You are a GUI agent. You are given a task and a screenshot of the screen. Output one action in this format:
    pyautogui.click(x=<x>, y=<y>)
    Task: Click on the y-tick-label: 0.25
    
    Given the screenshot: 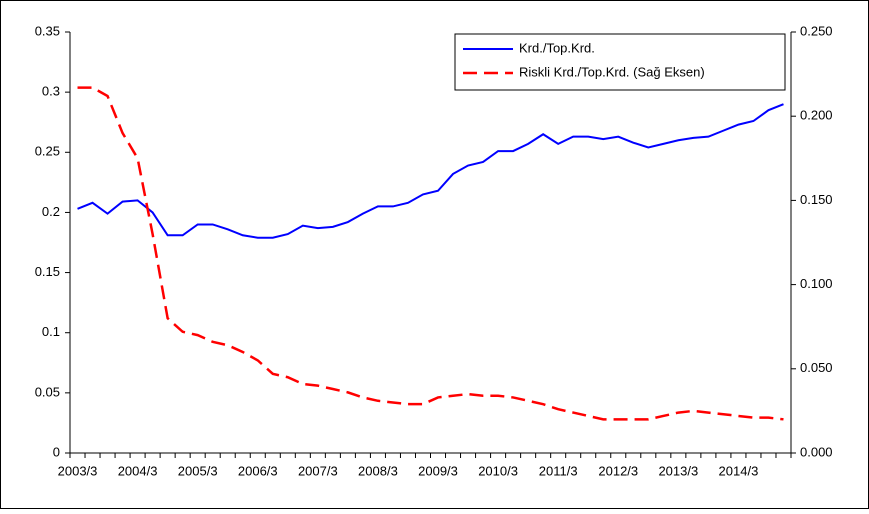 What is the action you would take?
    pyautogui.click(x=47, y=151)
    